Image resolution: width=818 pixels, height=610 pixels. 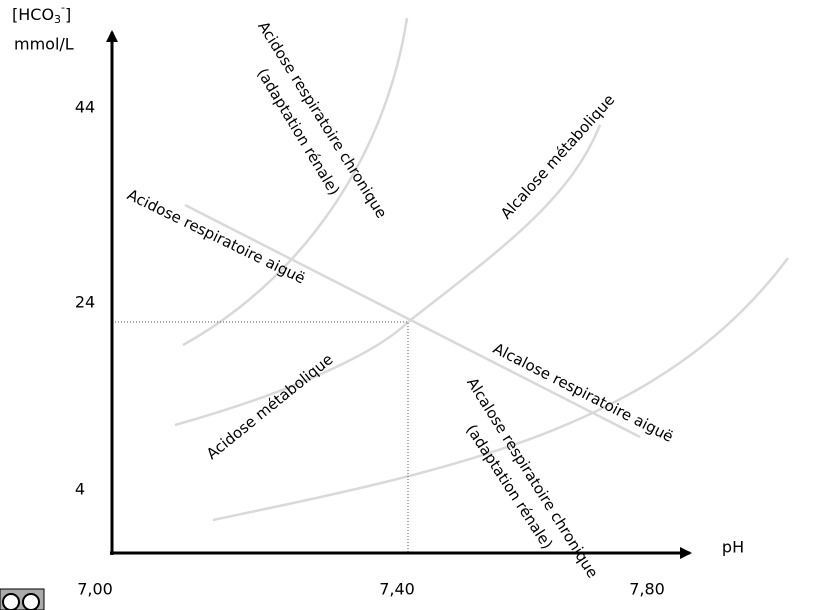 I want to click on x-axis-title: pH, so click(x=733, y=547).